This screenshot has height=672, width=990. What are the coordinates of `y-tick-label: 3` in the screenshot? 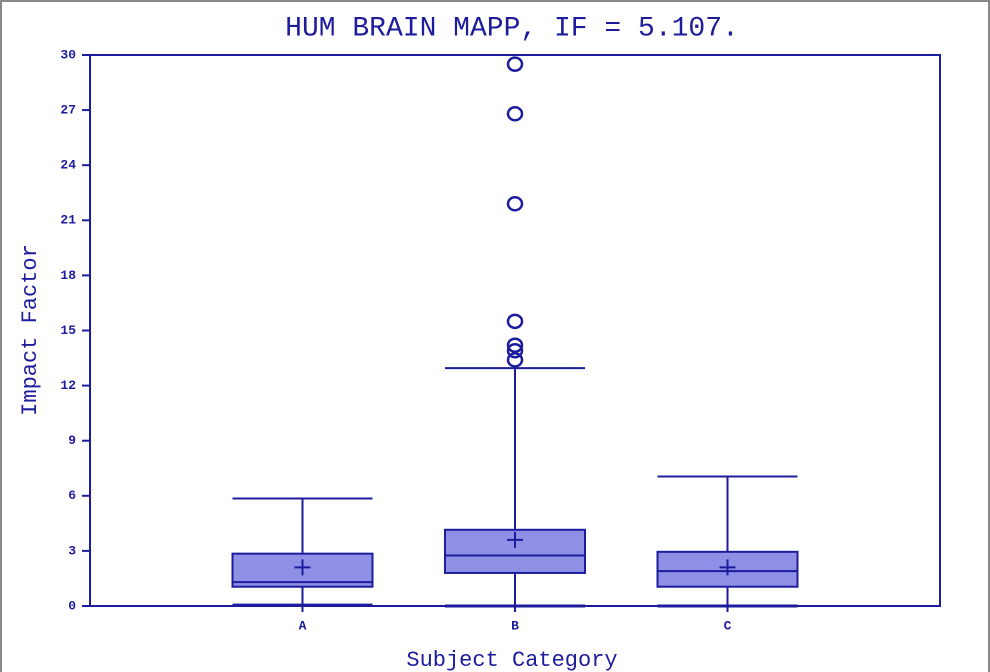 It's located at (72, 550).